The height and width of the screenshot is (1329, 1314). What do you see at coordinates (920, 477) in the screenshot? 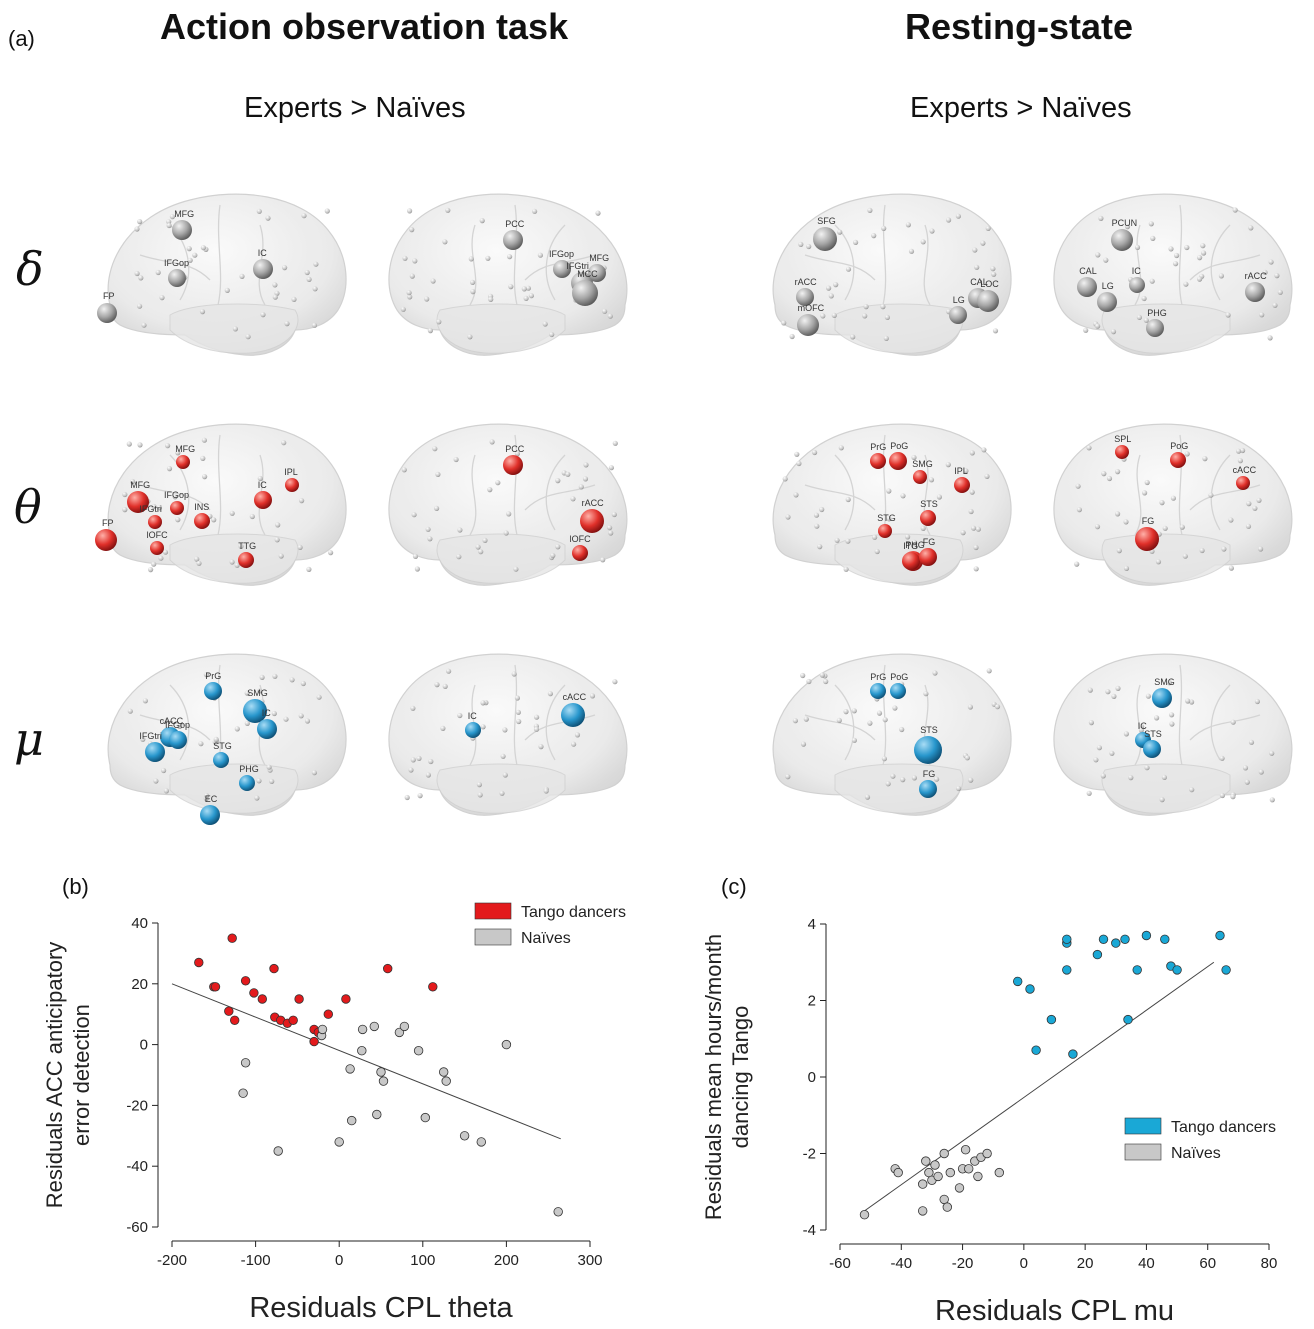
I see `node-SMG` at bounding box center [920, 477].